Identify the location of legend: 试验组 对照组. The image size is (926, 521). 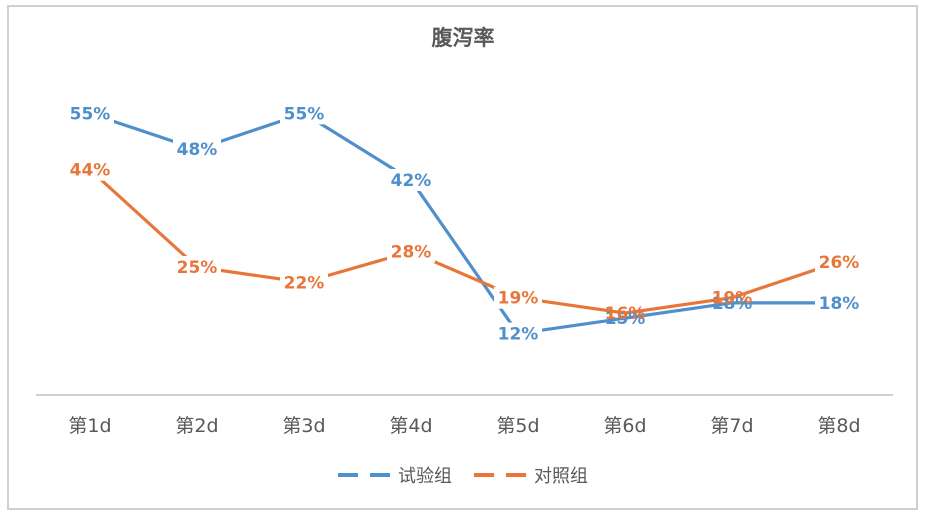
(463, 475).